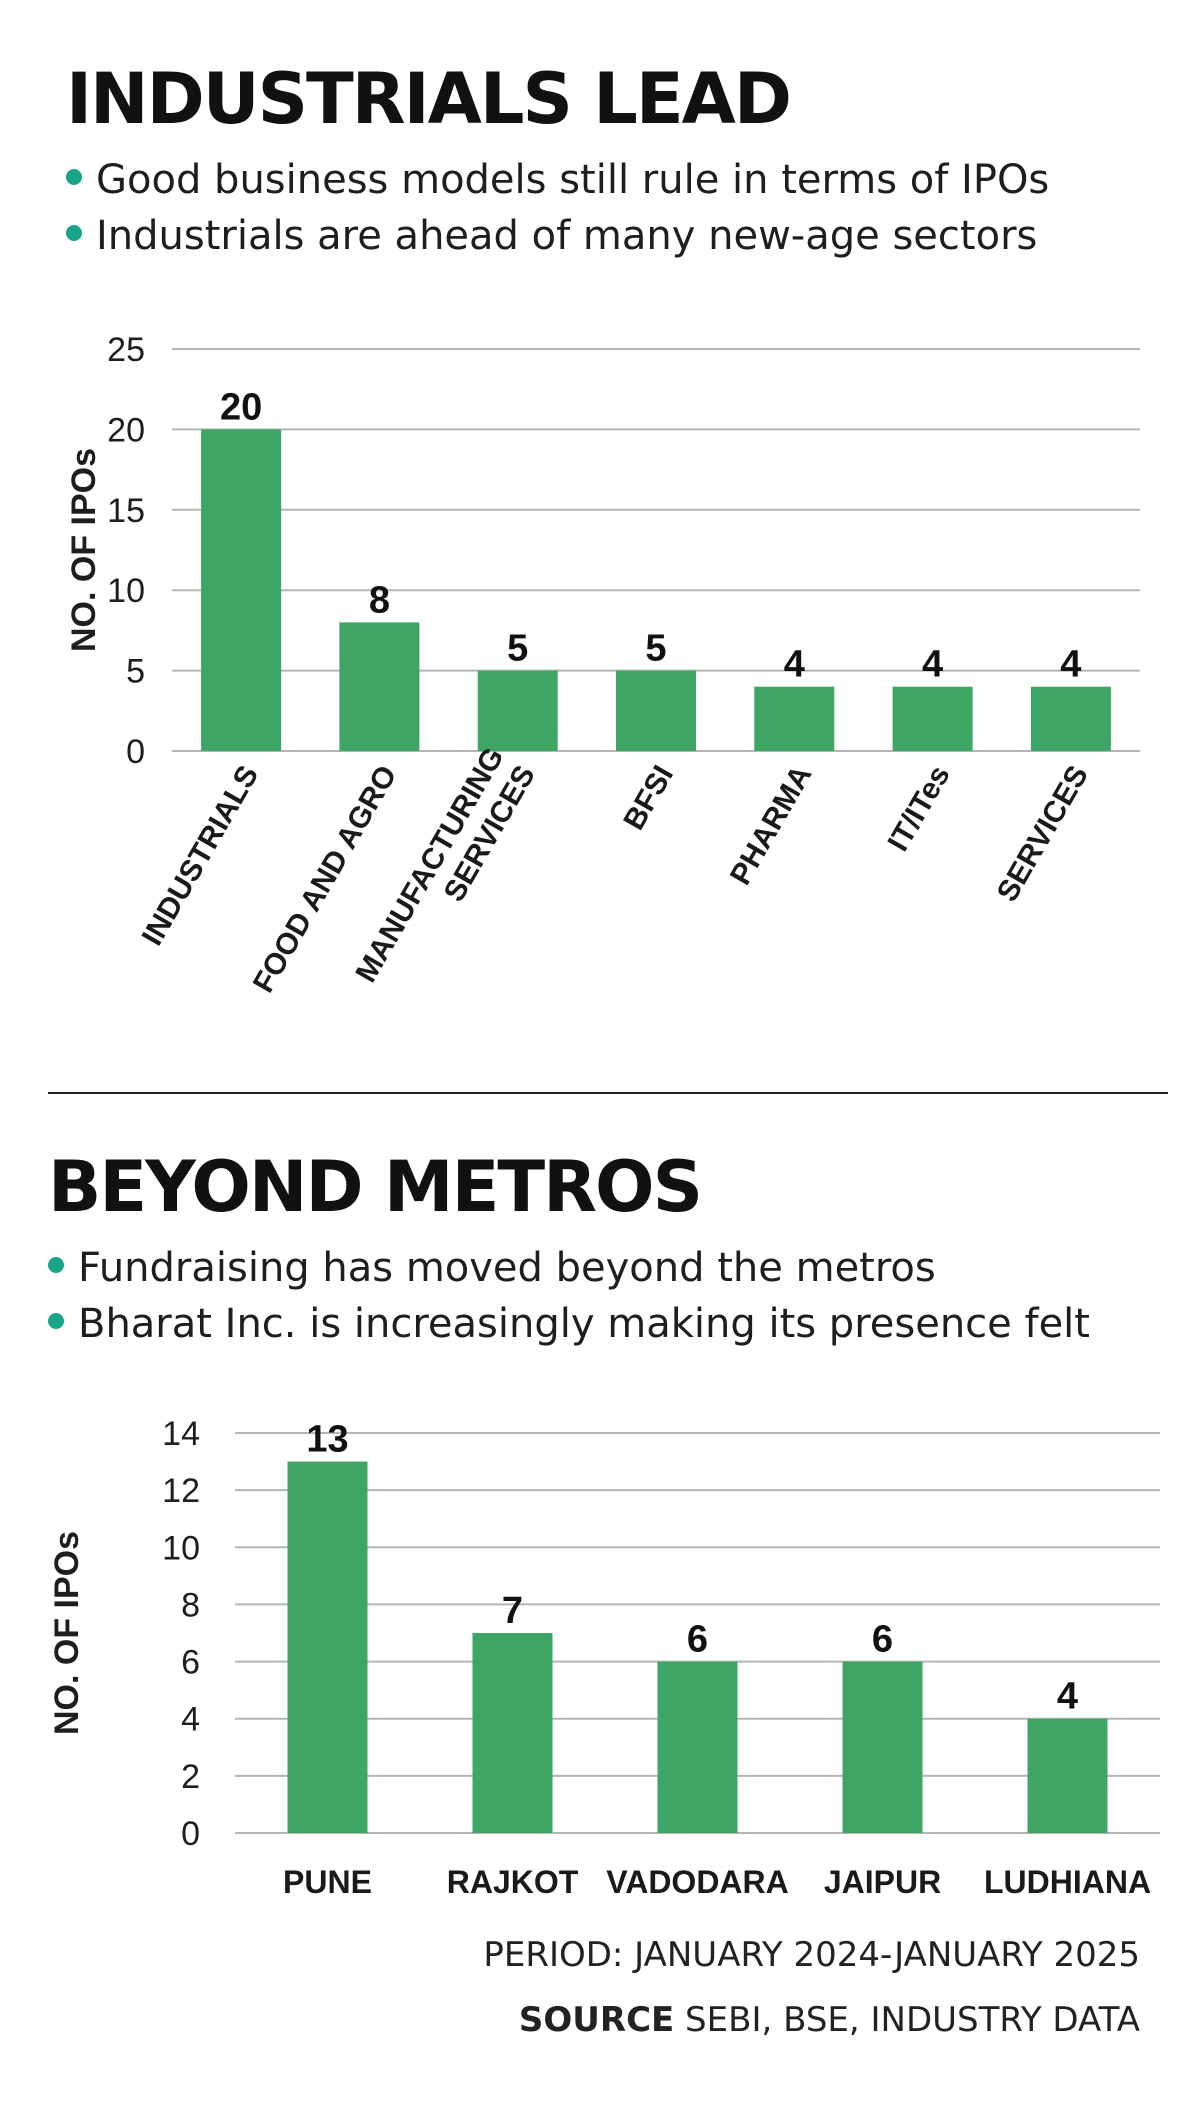 The height and width of the screenshot is (2110, 1200). What do you see at coordinates (327, 1440) in the screenshot?
I see `data-label: 13` at bounding box center [327, 1440].